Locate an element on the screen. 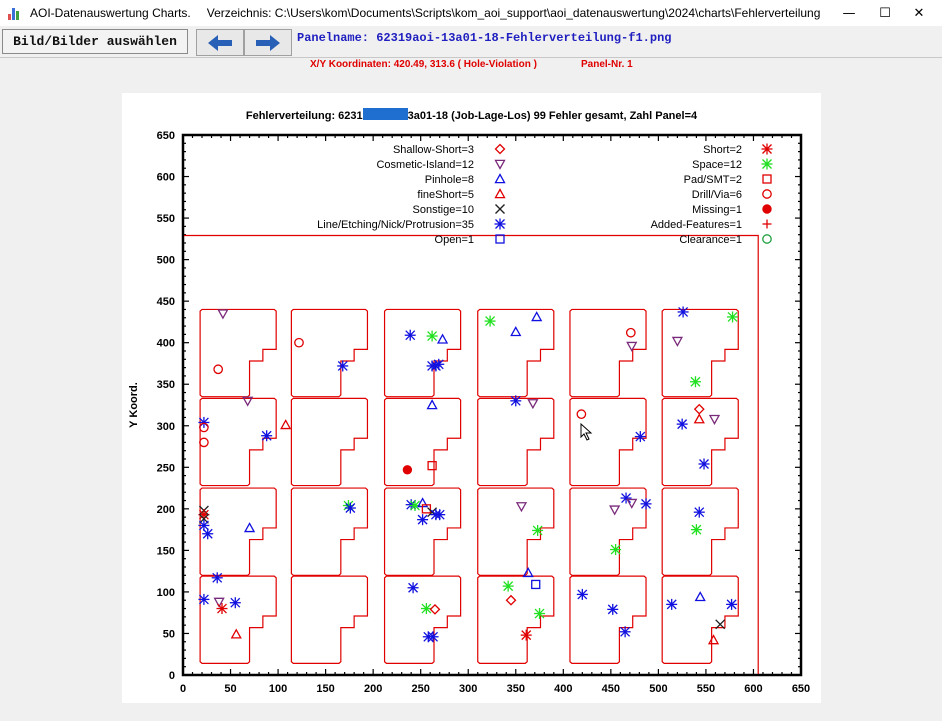 Image resolution: width=942 pixels, height=721 pixels. legend-label: Cosmetic-Island=12 is located at coordinates (425, 165).